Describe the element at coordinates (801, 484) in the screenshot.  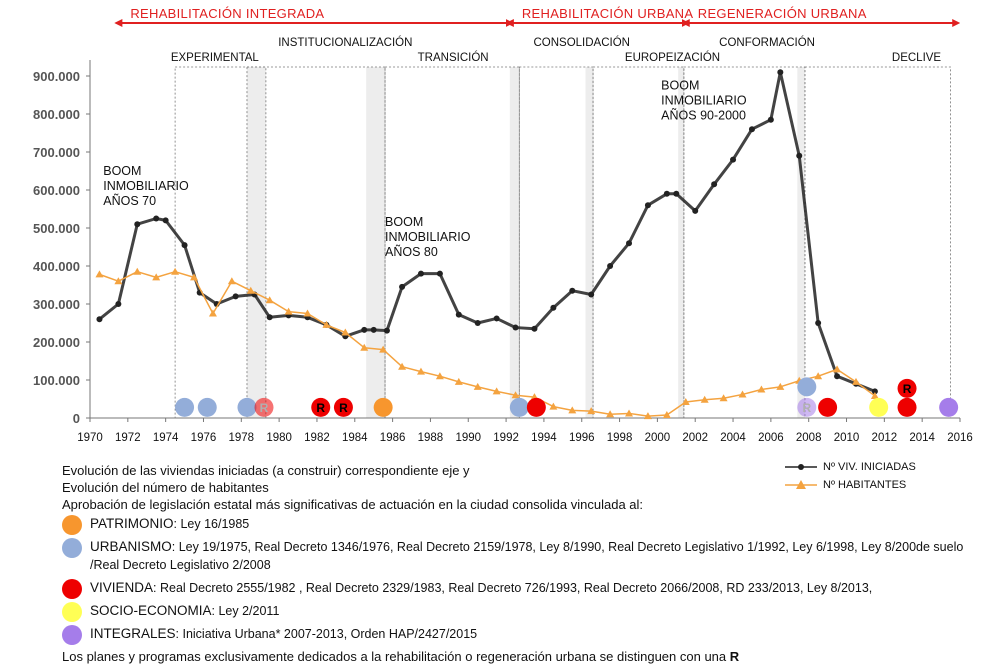
I see `population-line-swatch` at that location.